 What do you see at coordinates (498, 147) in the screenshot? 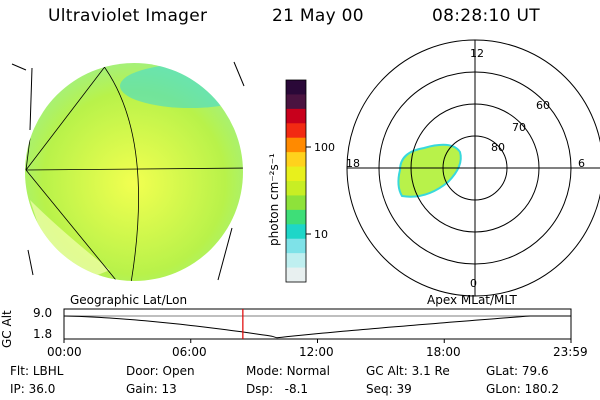
I see `mlat-label-80: 80` at bounding box center [498, 147].